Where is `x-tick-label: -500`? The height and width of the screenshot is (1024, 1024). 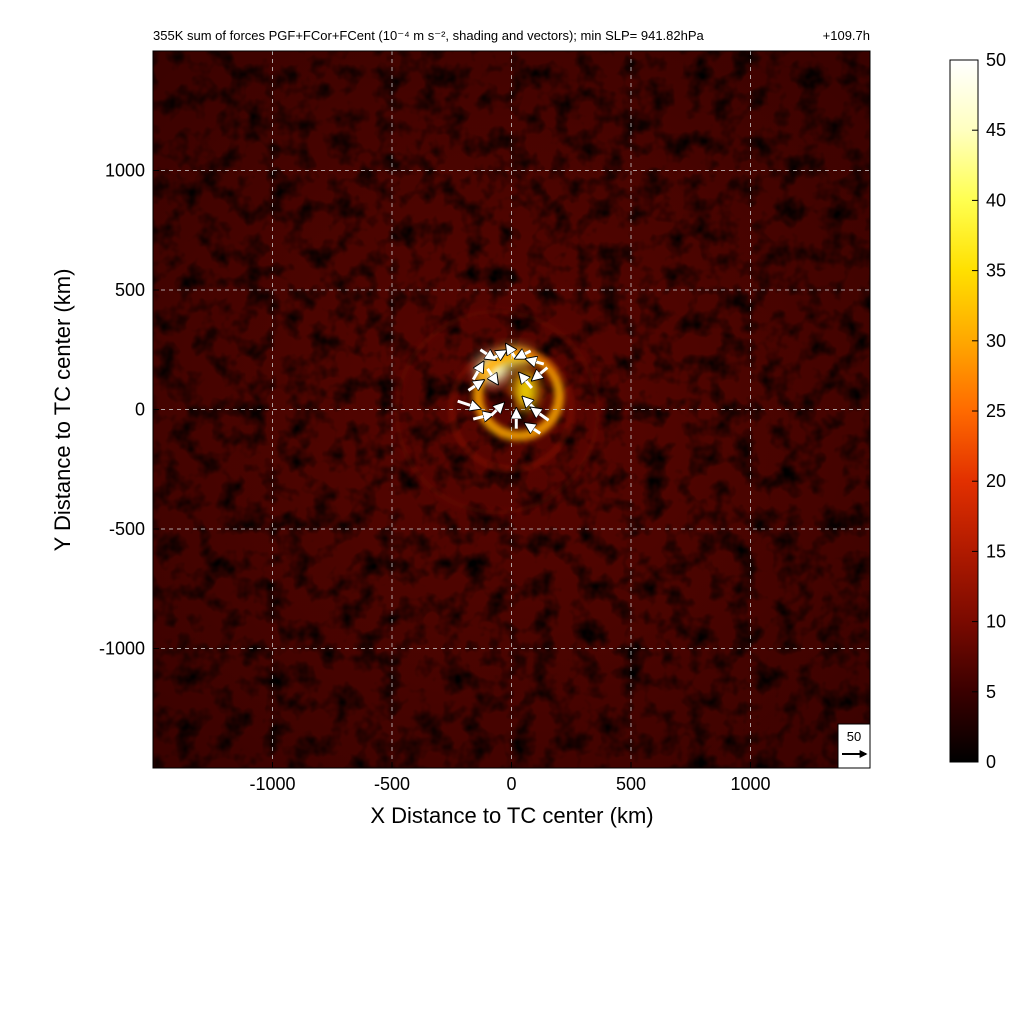 x-tick-label: -500 is located at coordinates (392, 784).